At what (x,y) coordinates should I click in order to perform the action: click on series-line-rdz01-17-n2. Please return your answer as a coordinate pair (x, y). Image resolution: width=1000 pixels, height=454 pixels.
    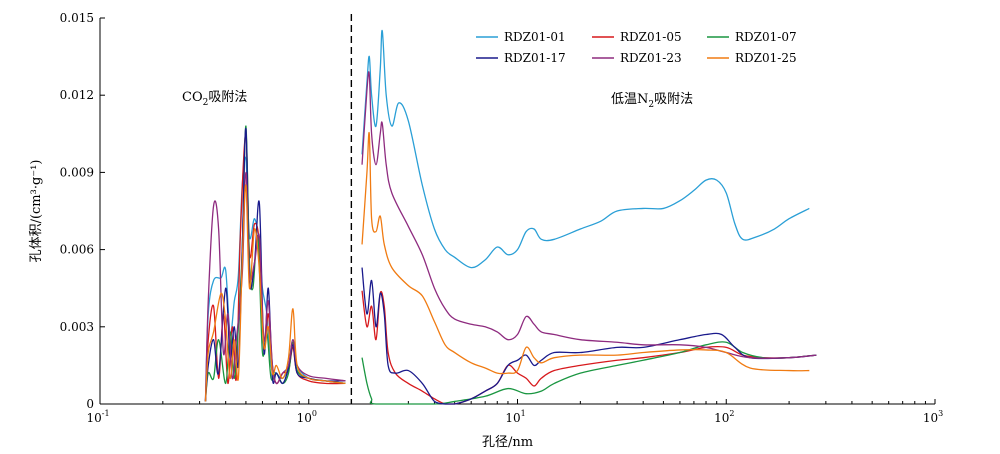
    Looking at the image, I should click on (589, 336).